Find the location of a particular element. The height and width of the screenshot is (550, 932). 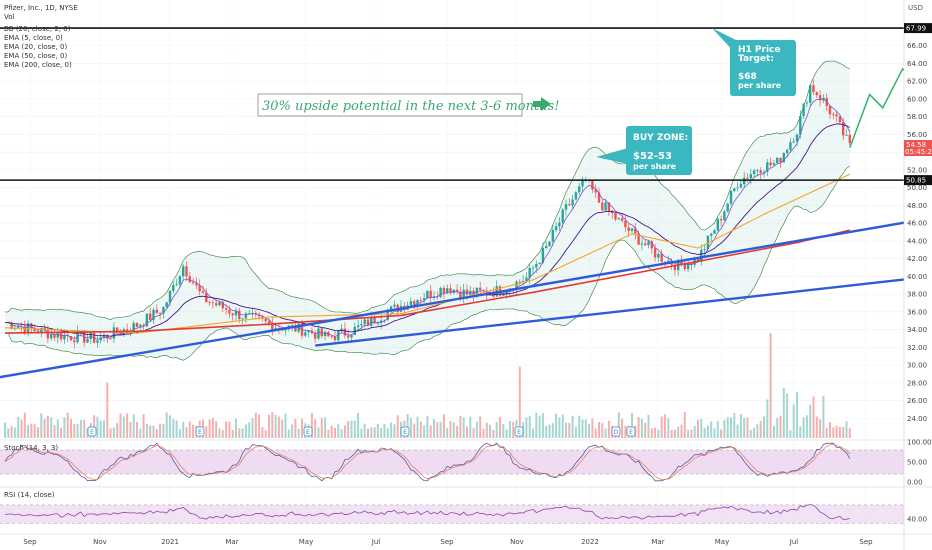

indicator-bb: BB (20, close, 2, 0) is located at coordinates (37, 29).